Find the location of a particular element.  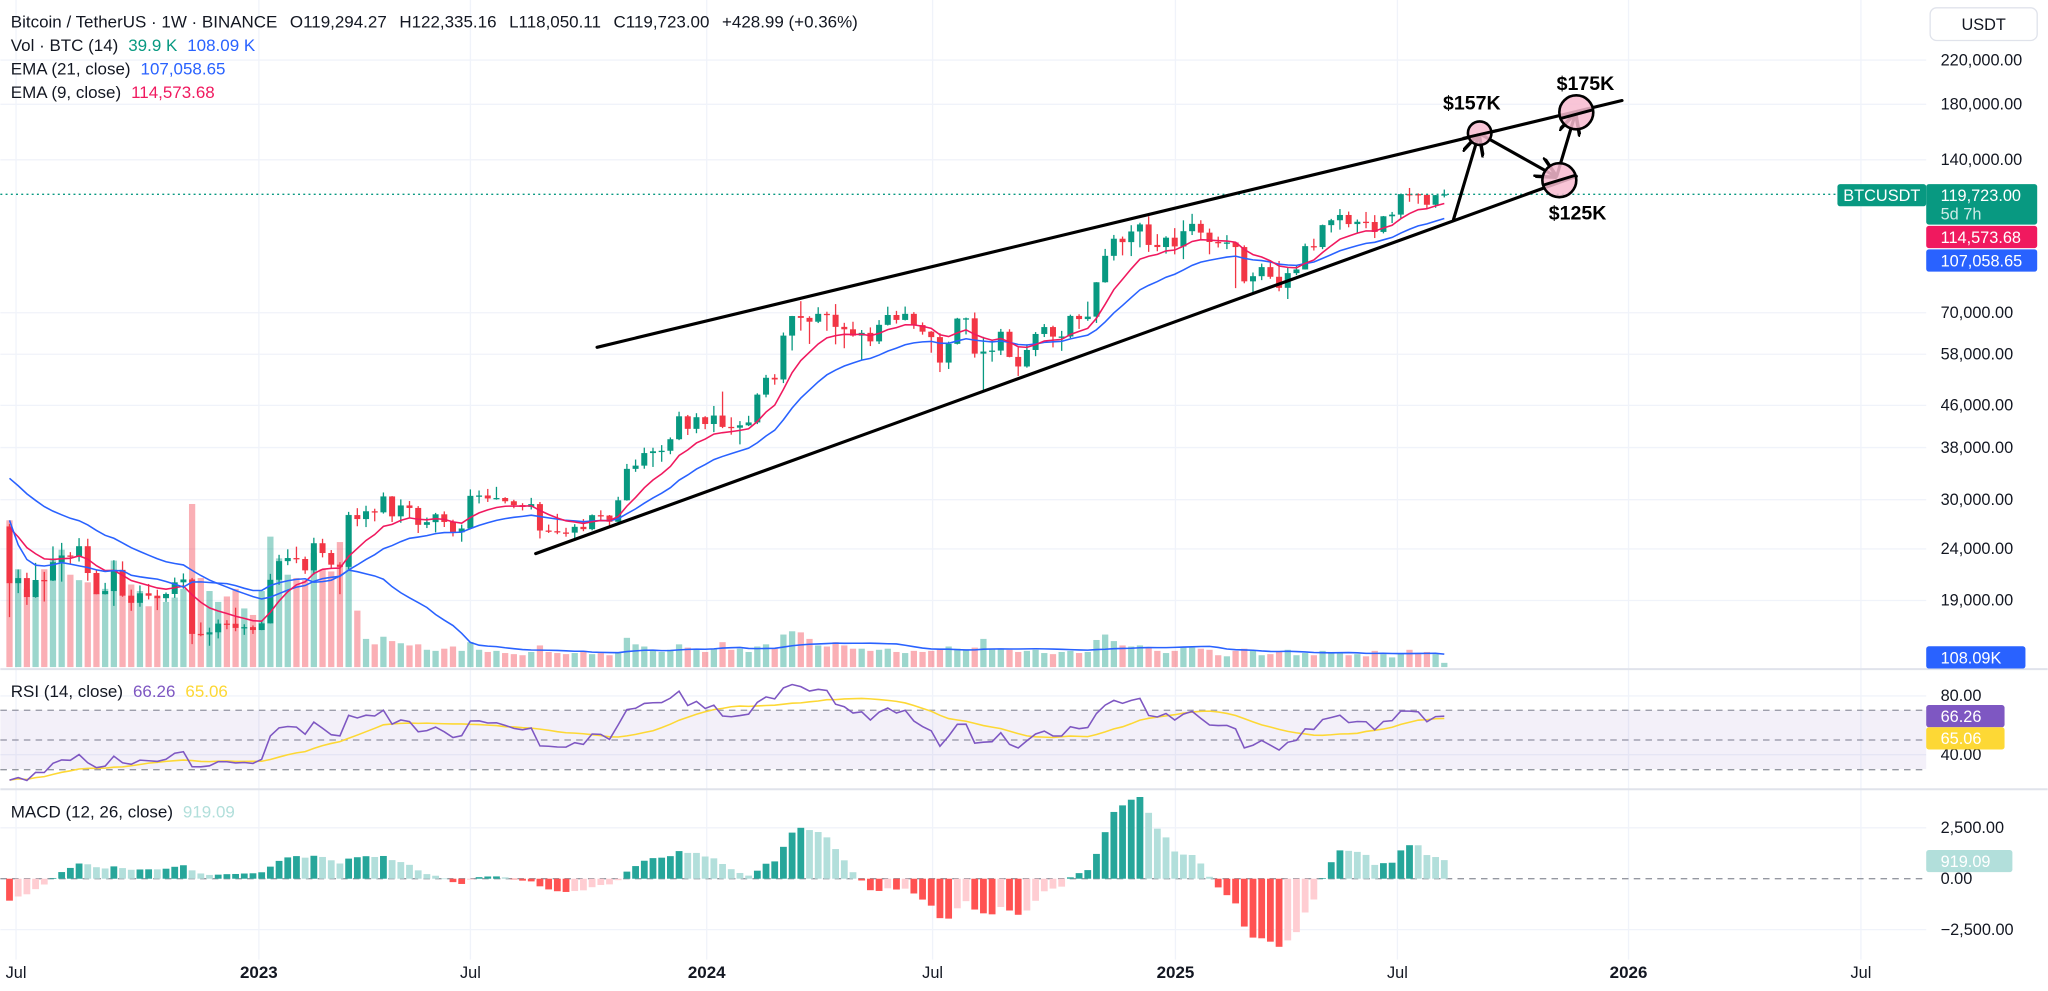

rsi-legend: RSI (14, close) 66.26 65.06 is located at coordinates (119, 691).